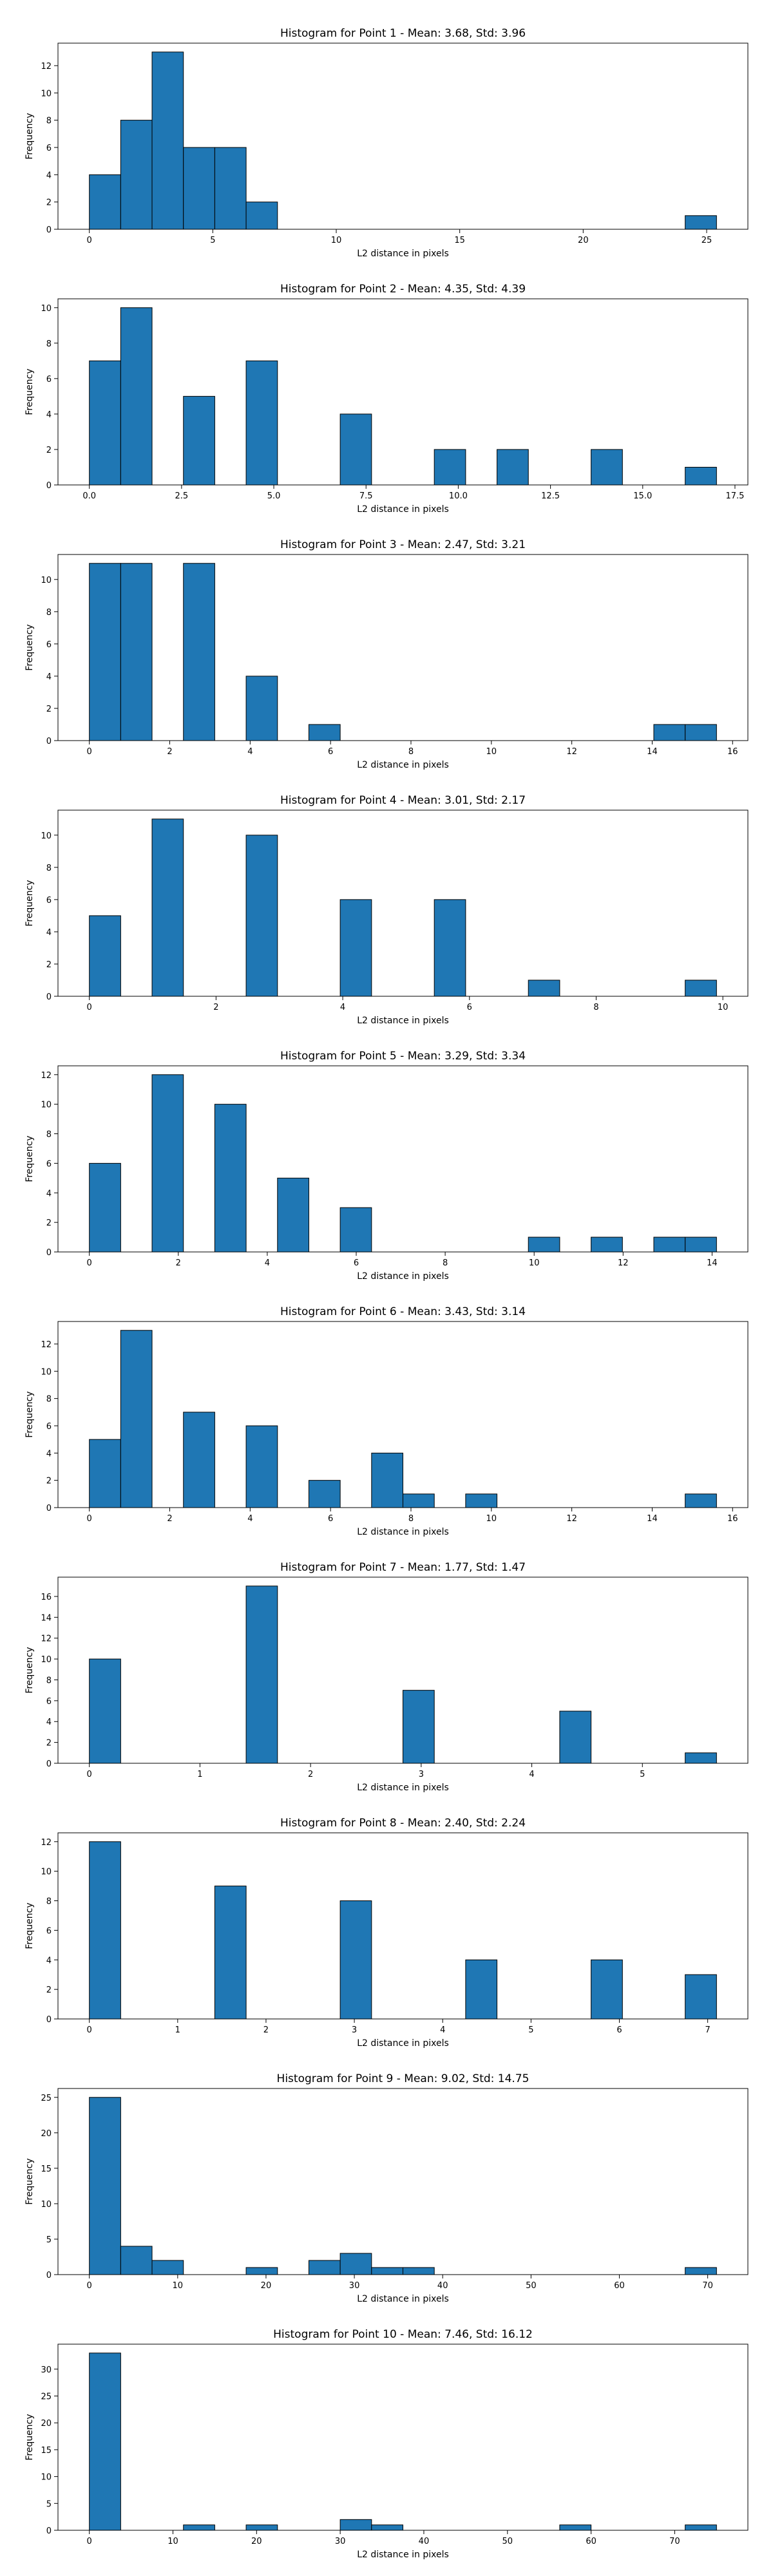  Describe the element at coordinates (182, 496) in the screenshot. I see `x-tick-label: 2.5` at that location.